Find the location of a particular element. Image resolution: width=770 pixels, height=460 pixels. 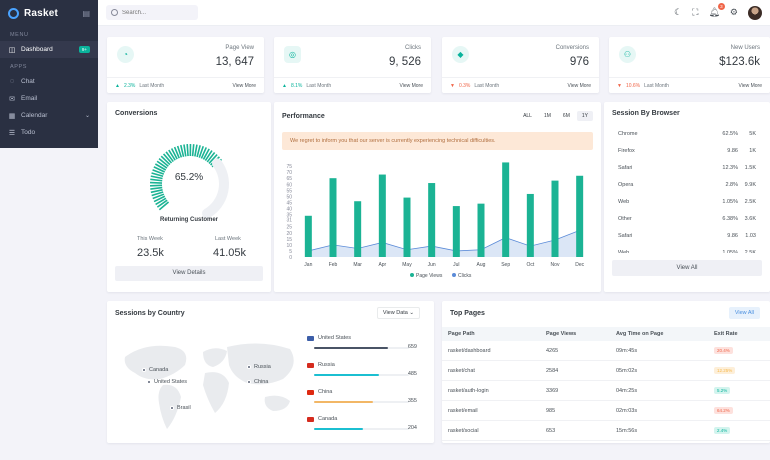

x-tick-label: Feb is located at coordinates (333, 265).